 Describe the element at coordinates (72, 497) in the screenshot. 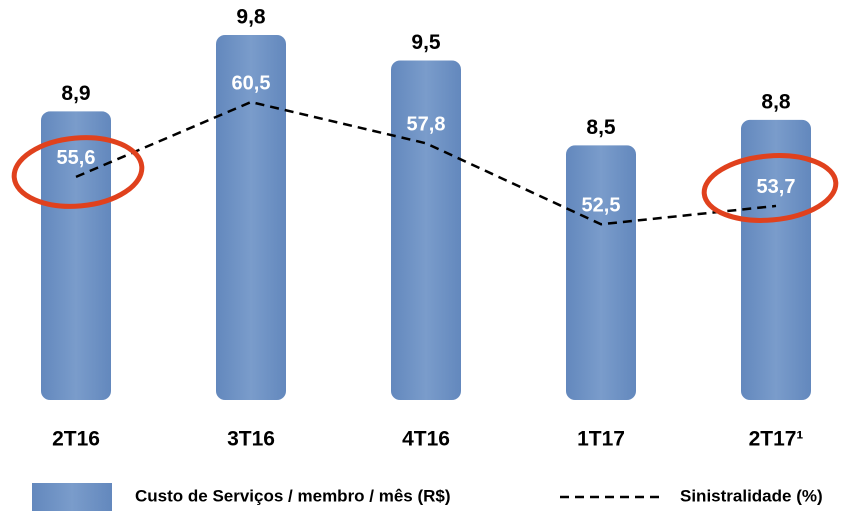

I see `legend-swatch-bar` at that location.